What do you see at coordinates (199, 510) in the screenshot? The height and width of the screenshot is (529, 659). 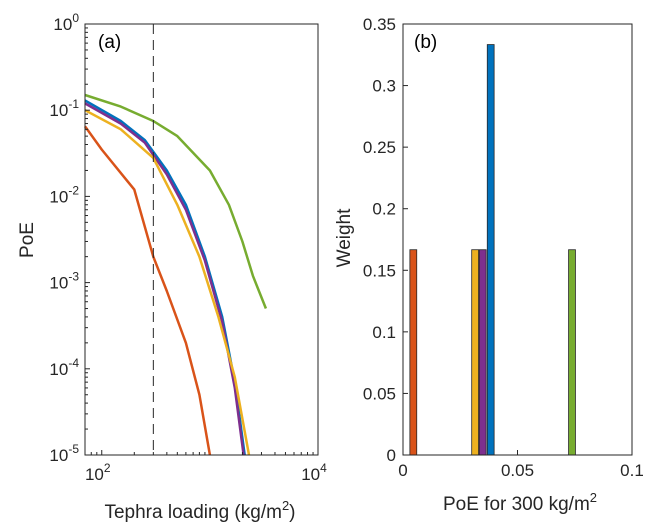 I see `panel-a-xlabel: Tephra loading (kg/m2)` at bounding box center [199, 510].